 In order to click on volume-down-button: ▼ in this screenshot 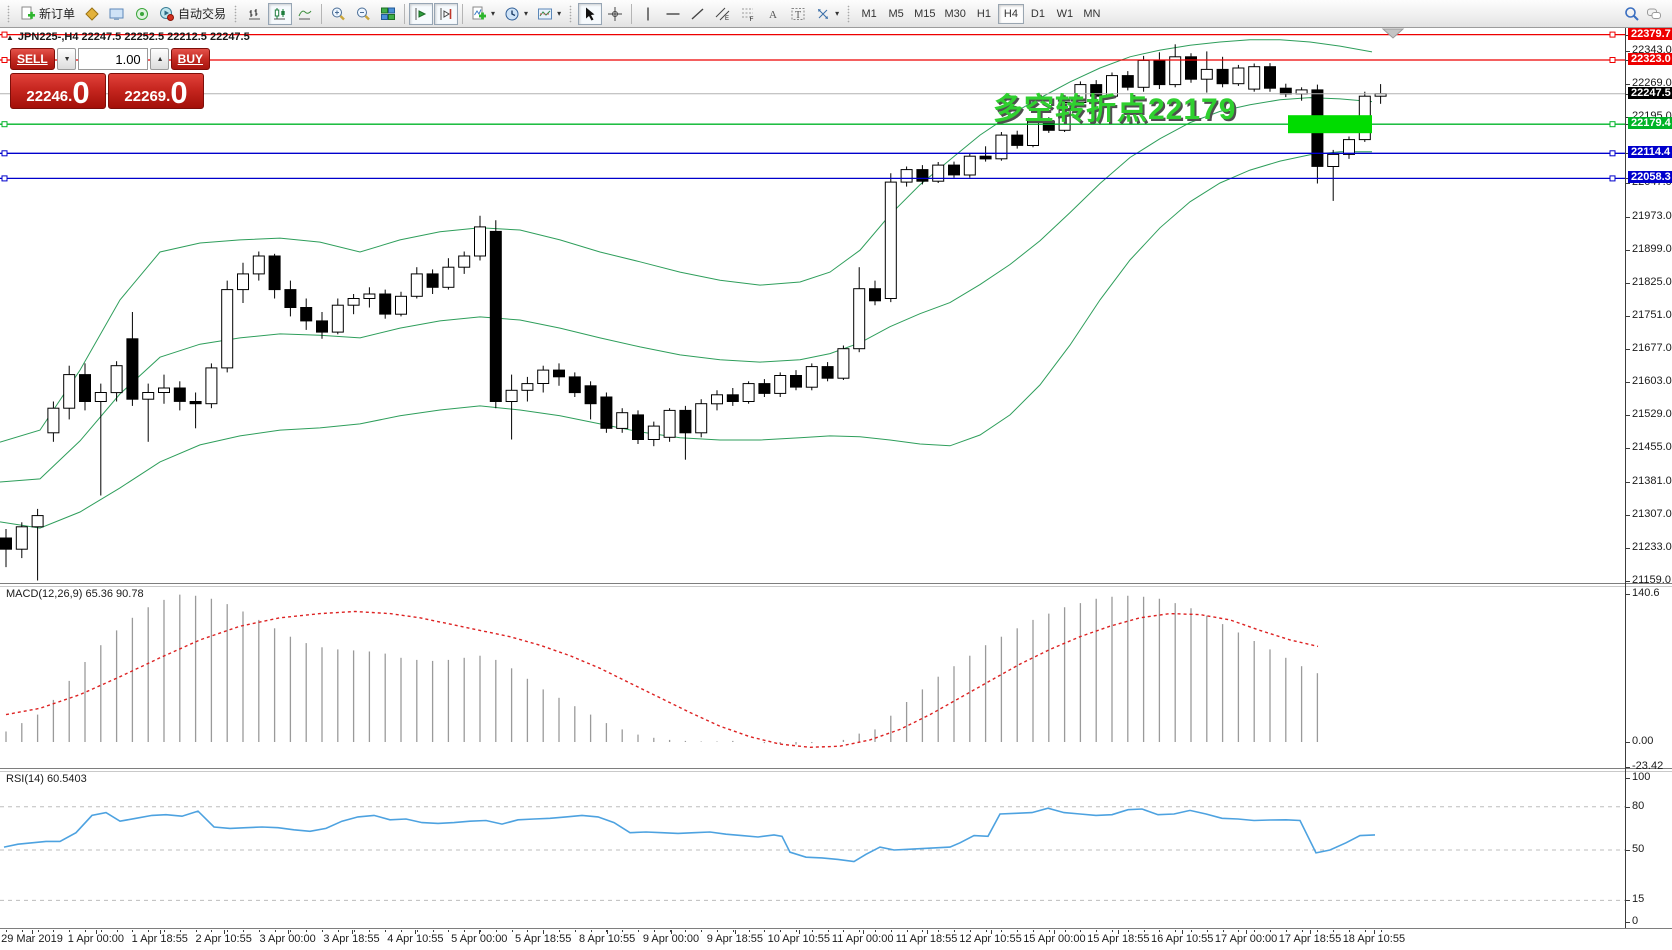, I will do `click(66, 59)`.